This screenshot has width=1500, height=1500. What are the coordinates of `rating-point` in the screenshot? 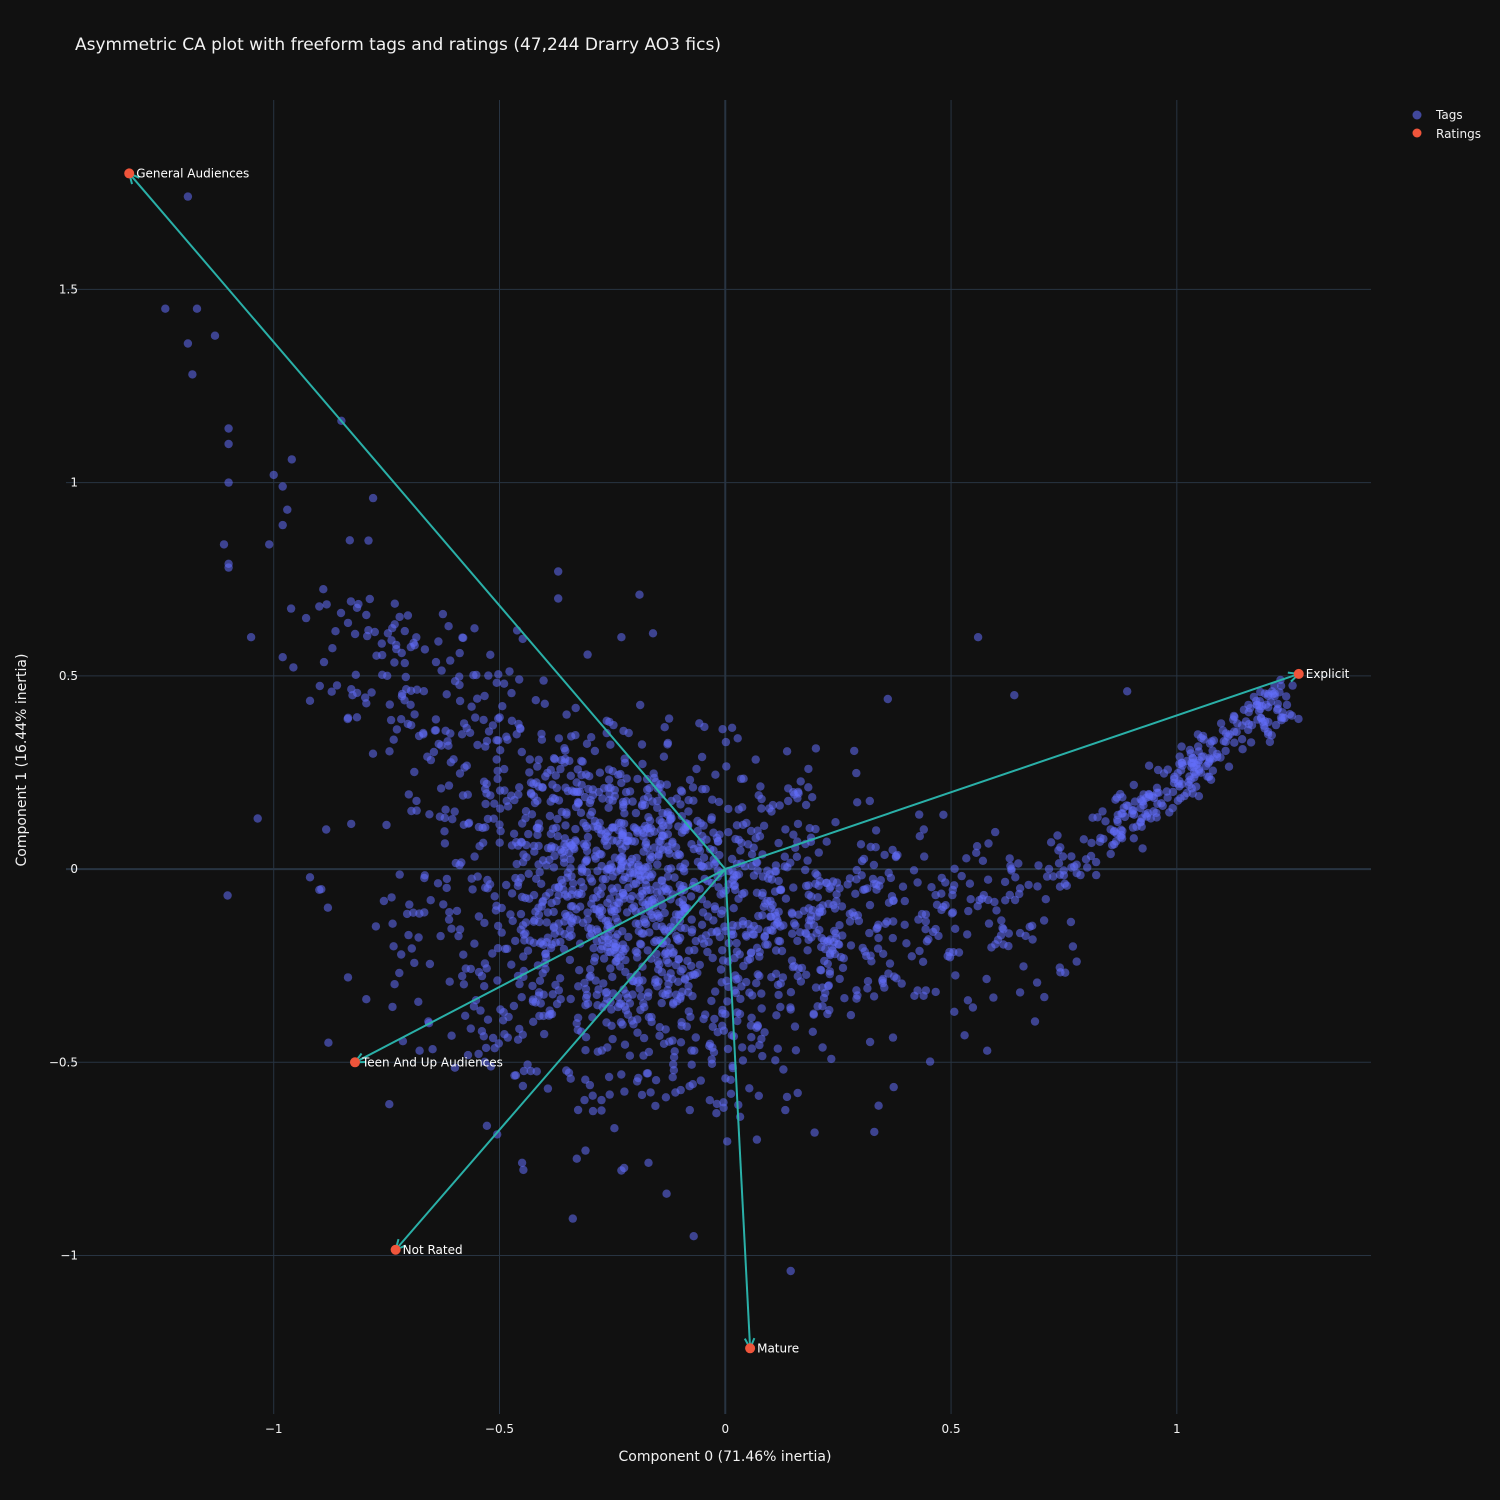 It's located at (1298, 673).